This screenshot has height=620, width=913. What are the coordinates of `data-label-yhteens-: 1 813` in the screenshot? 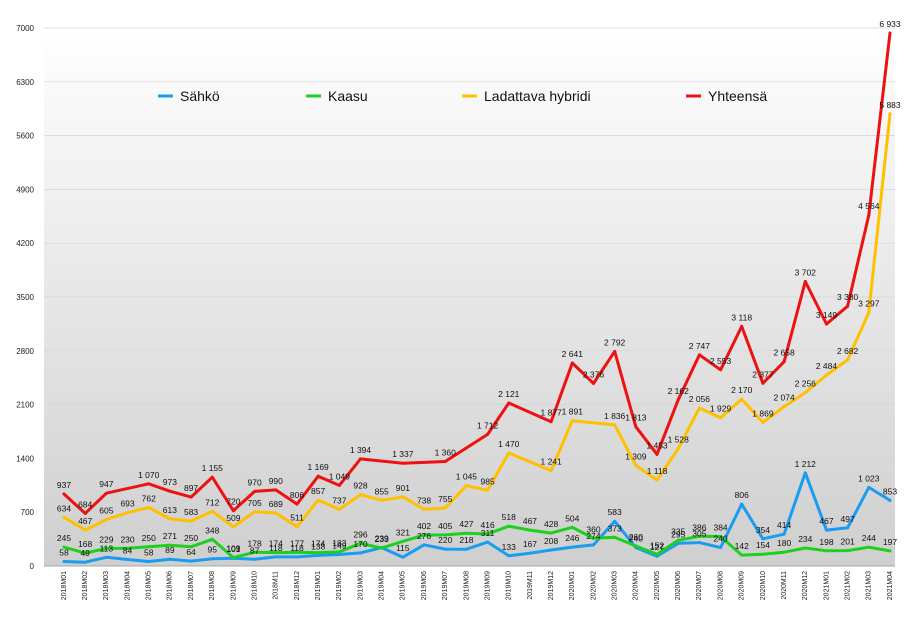 It's located at (636, 418).